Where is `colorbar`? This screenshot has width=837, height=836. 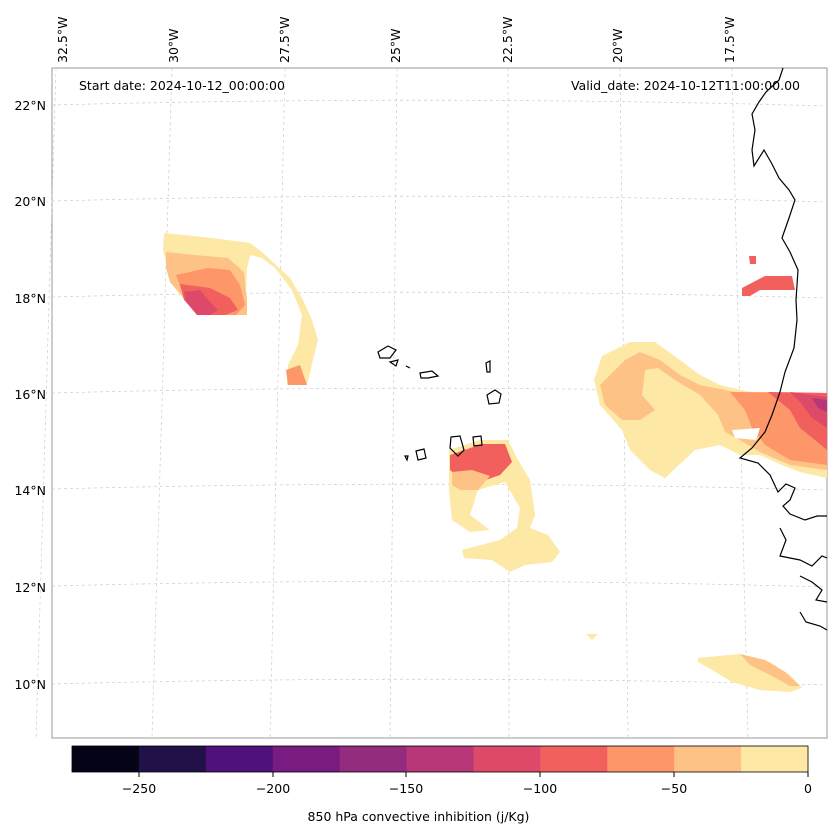
colorbar is located at coordinates (440, 759).